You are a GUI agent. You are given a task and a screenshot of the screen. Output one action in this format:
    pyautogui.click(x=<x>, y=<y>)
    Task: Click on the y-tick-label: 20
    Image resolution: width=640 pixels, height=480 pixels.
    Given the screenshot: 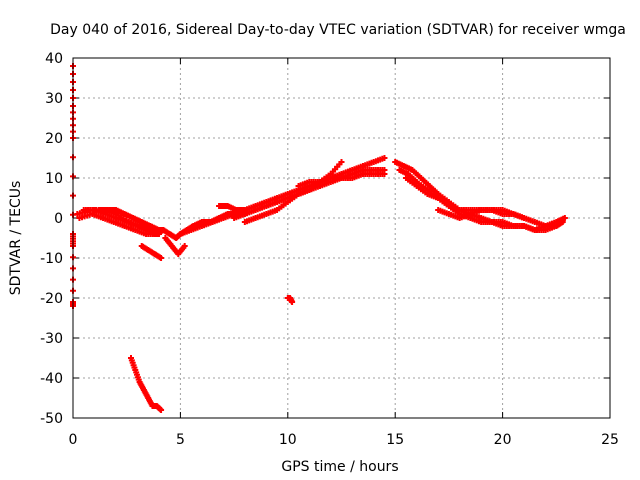 What is the action you would take?
    pyautogui.click(x=54, y=139)
    